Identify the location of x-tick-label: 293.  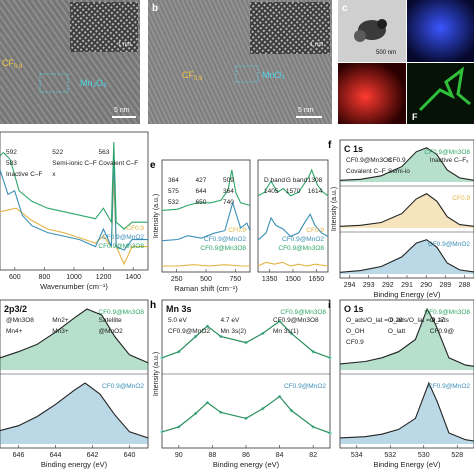
(369, 285).